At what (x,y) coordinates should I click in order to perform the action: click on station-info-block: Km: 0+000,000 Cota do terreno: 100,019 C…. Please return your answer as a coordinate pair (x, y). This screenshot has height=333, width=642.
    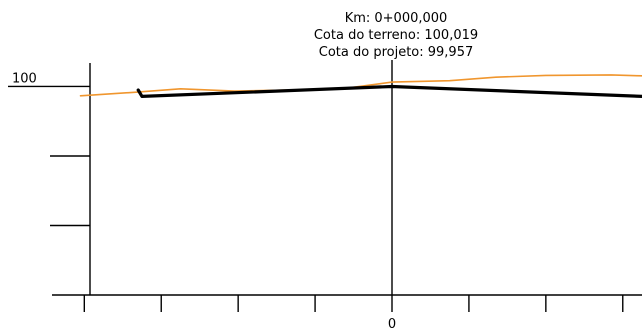
    Looking at the image, I should click on (396, 35).